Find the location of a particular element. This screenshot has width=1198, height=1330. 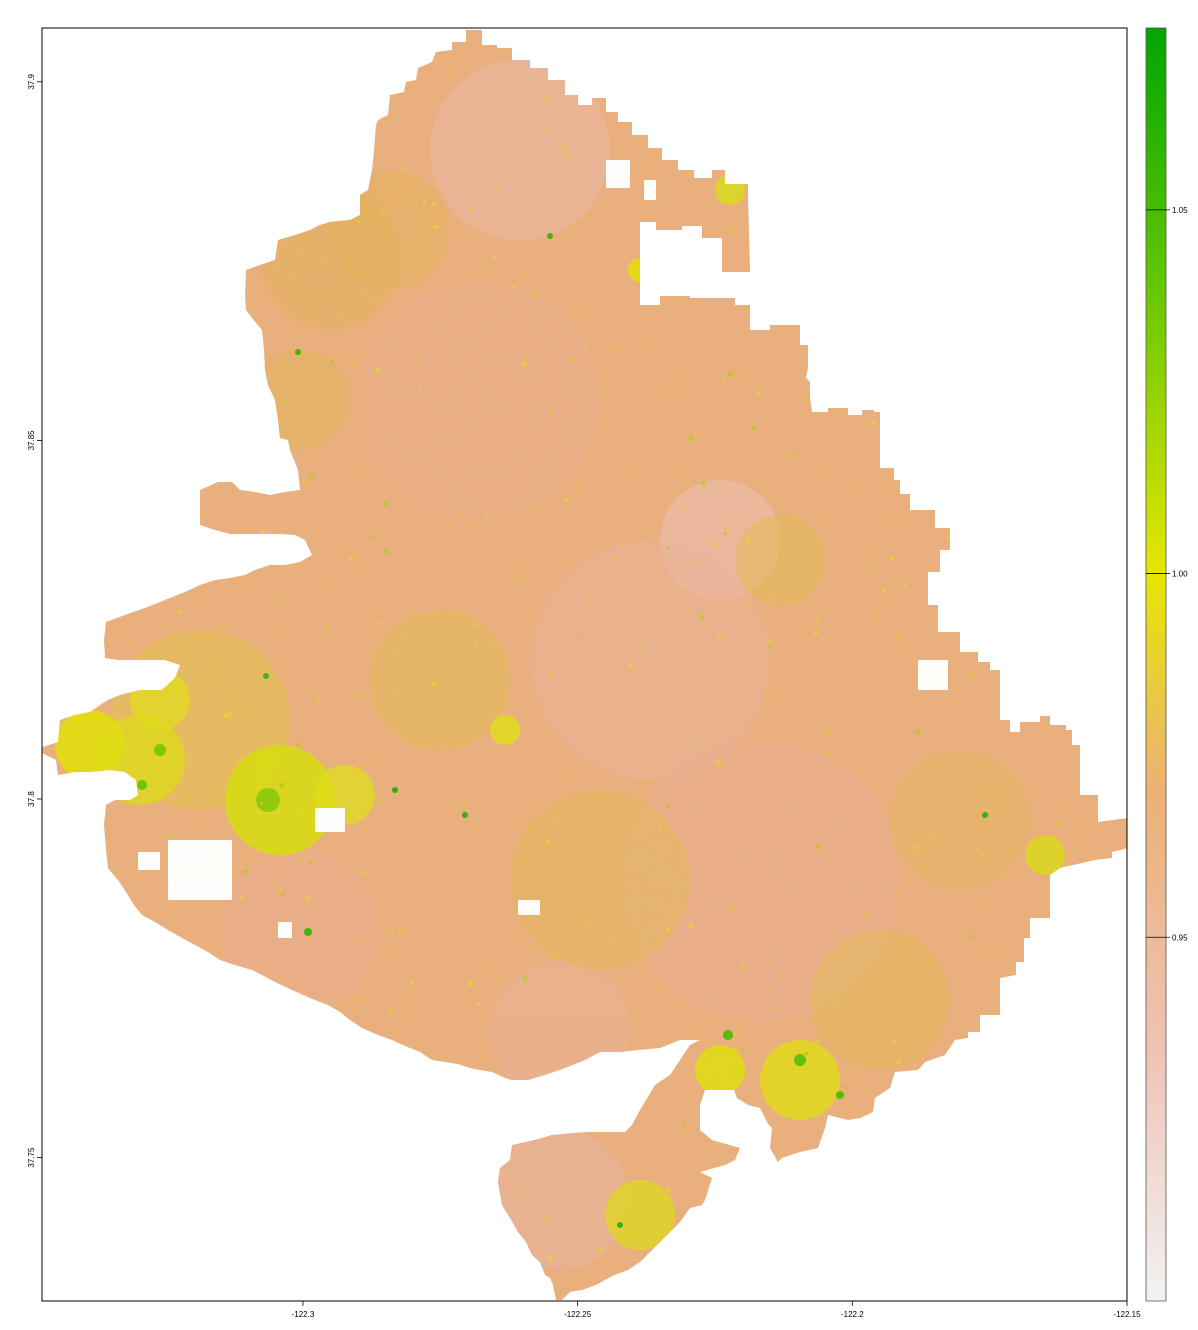

legend-colorbar is located at coordinates (1156, 664).